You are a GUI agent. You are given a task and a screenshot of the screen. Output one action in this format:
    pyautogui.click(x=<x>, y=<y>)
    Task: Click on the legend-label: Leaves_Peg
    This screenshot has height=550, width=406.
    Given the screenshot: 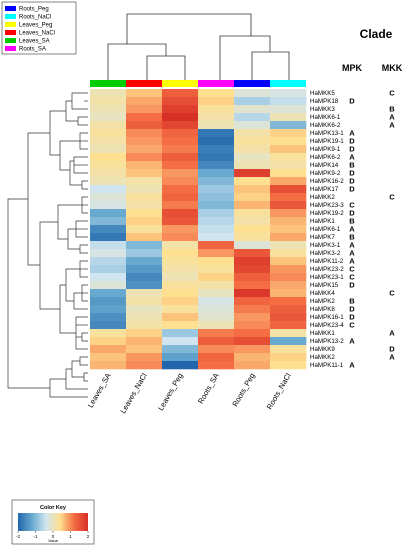 What is the action you would take?
    pyautogui.click(x=35, y=26)
    